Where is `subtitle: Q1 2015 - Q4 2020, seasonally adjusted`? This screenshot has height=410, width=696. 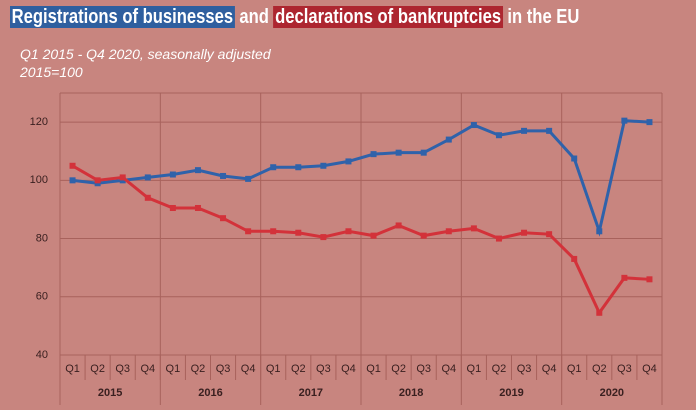
subtitle: Q1 2015 - Q4 2020, seasonally adjusted is located at coordinates (145, 54).